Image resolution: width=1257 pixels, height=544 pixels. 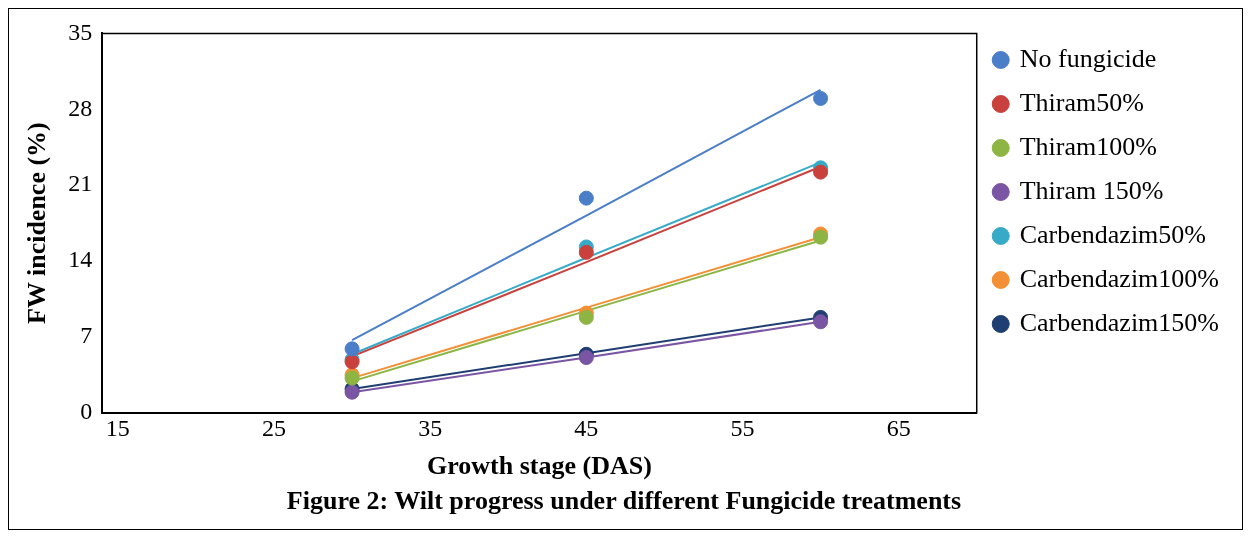 I want to click on y-tick-label: 0, so click(x=86, y=411).